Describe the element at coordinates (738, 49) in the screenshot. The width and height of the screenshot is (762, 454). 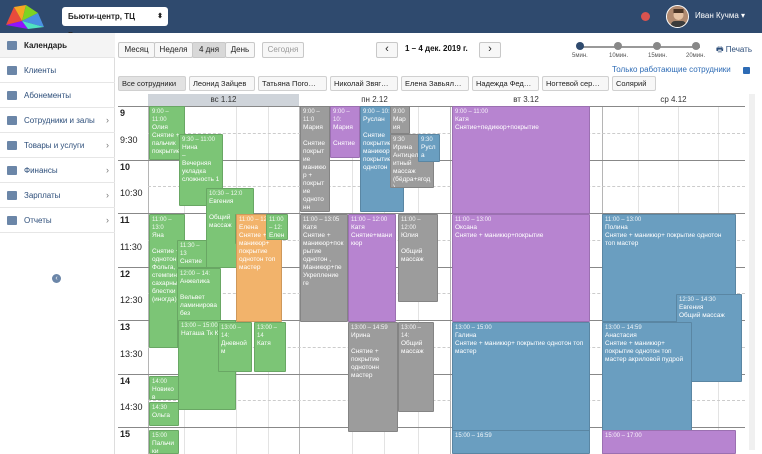
I see `print-label: Печать` at that location.